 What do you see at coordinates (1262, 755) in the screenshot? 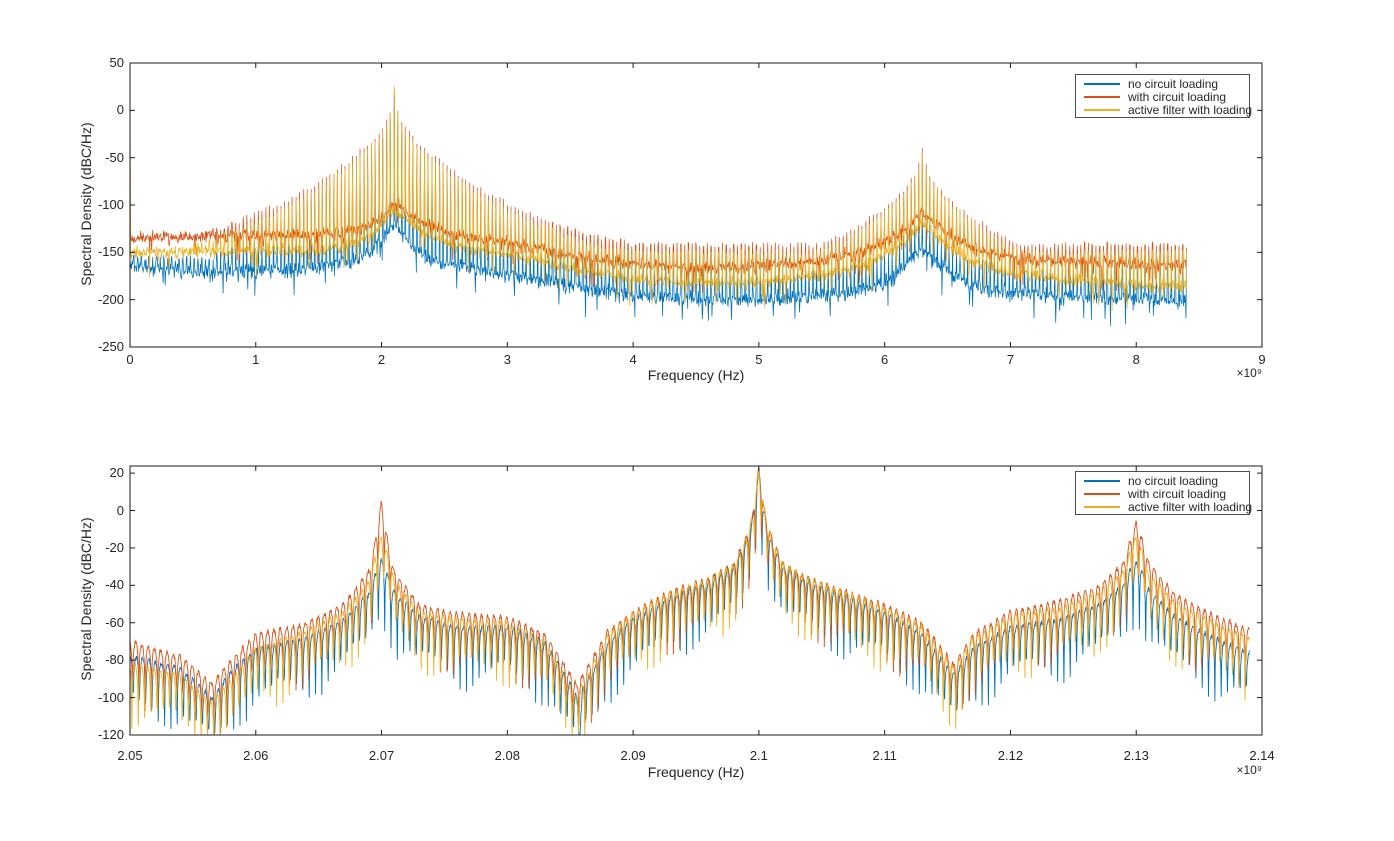
I see `x-tick-label: 2.14` at bounding box center [1262, 755].